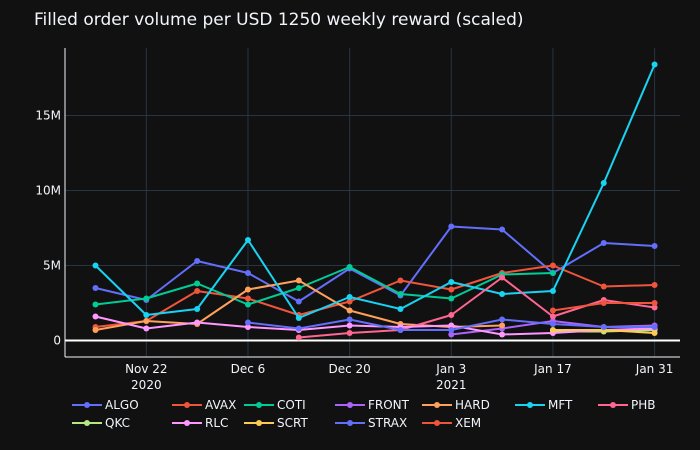  Describe the element at coordinates (200, 423) in the screenshot. I see `legend-item-rlc: RLC` at that location.